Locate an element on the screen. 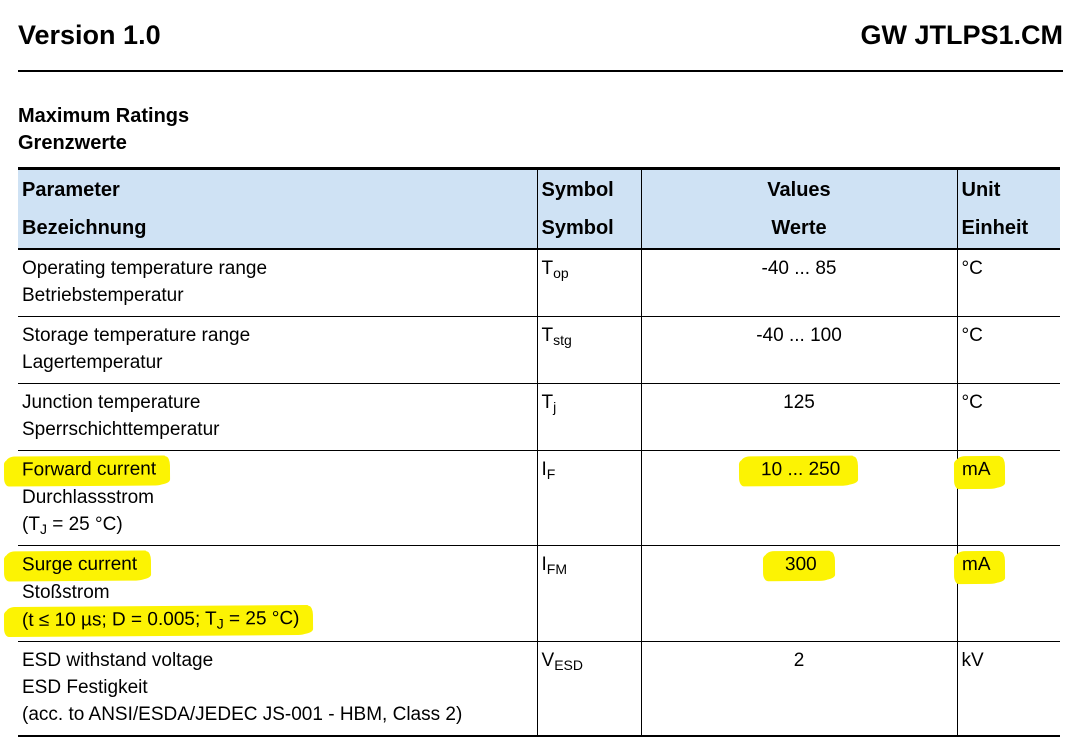 The height and width of the screenshot is (741, 1088). value-text: 125 is located at coordinates (799, 402).